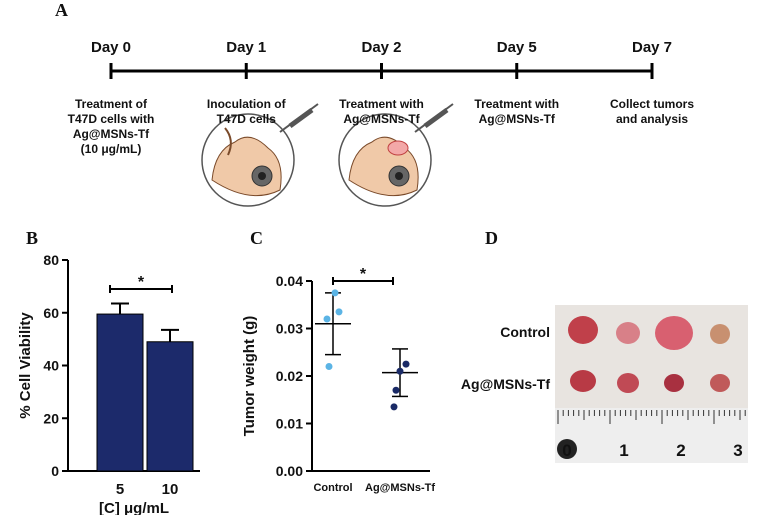 The image size is (768, 515). Describe the element at coordinates (51, 313) in the screenshot. I see `y-tick-label: 60` at that location.